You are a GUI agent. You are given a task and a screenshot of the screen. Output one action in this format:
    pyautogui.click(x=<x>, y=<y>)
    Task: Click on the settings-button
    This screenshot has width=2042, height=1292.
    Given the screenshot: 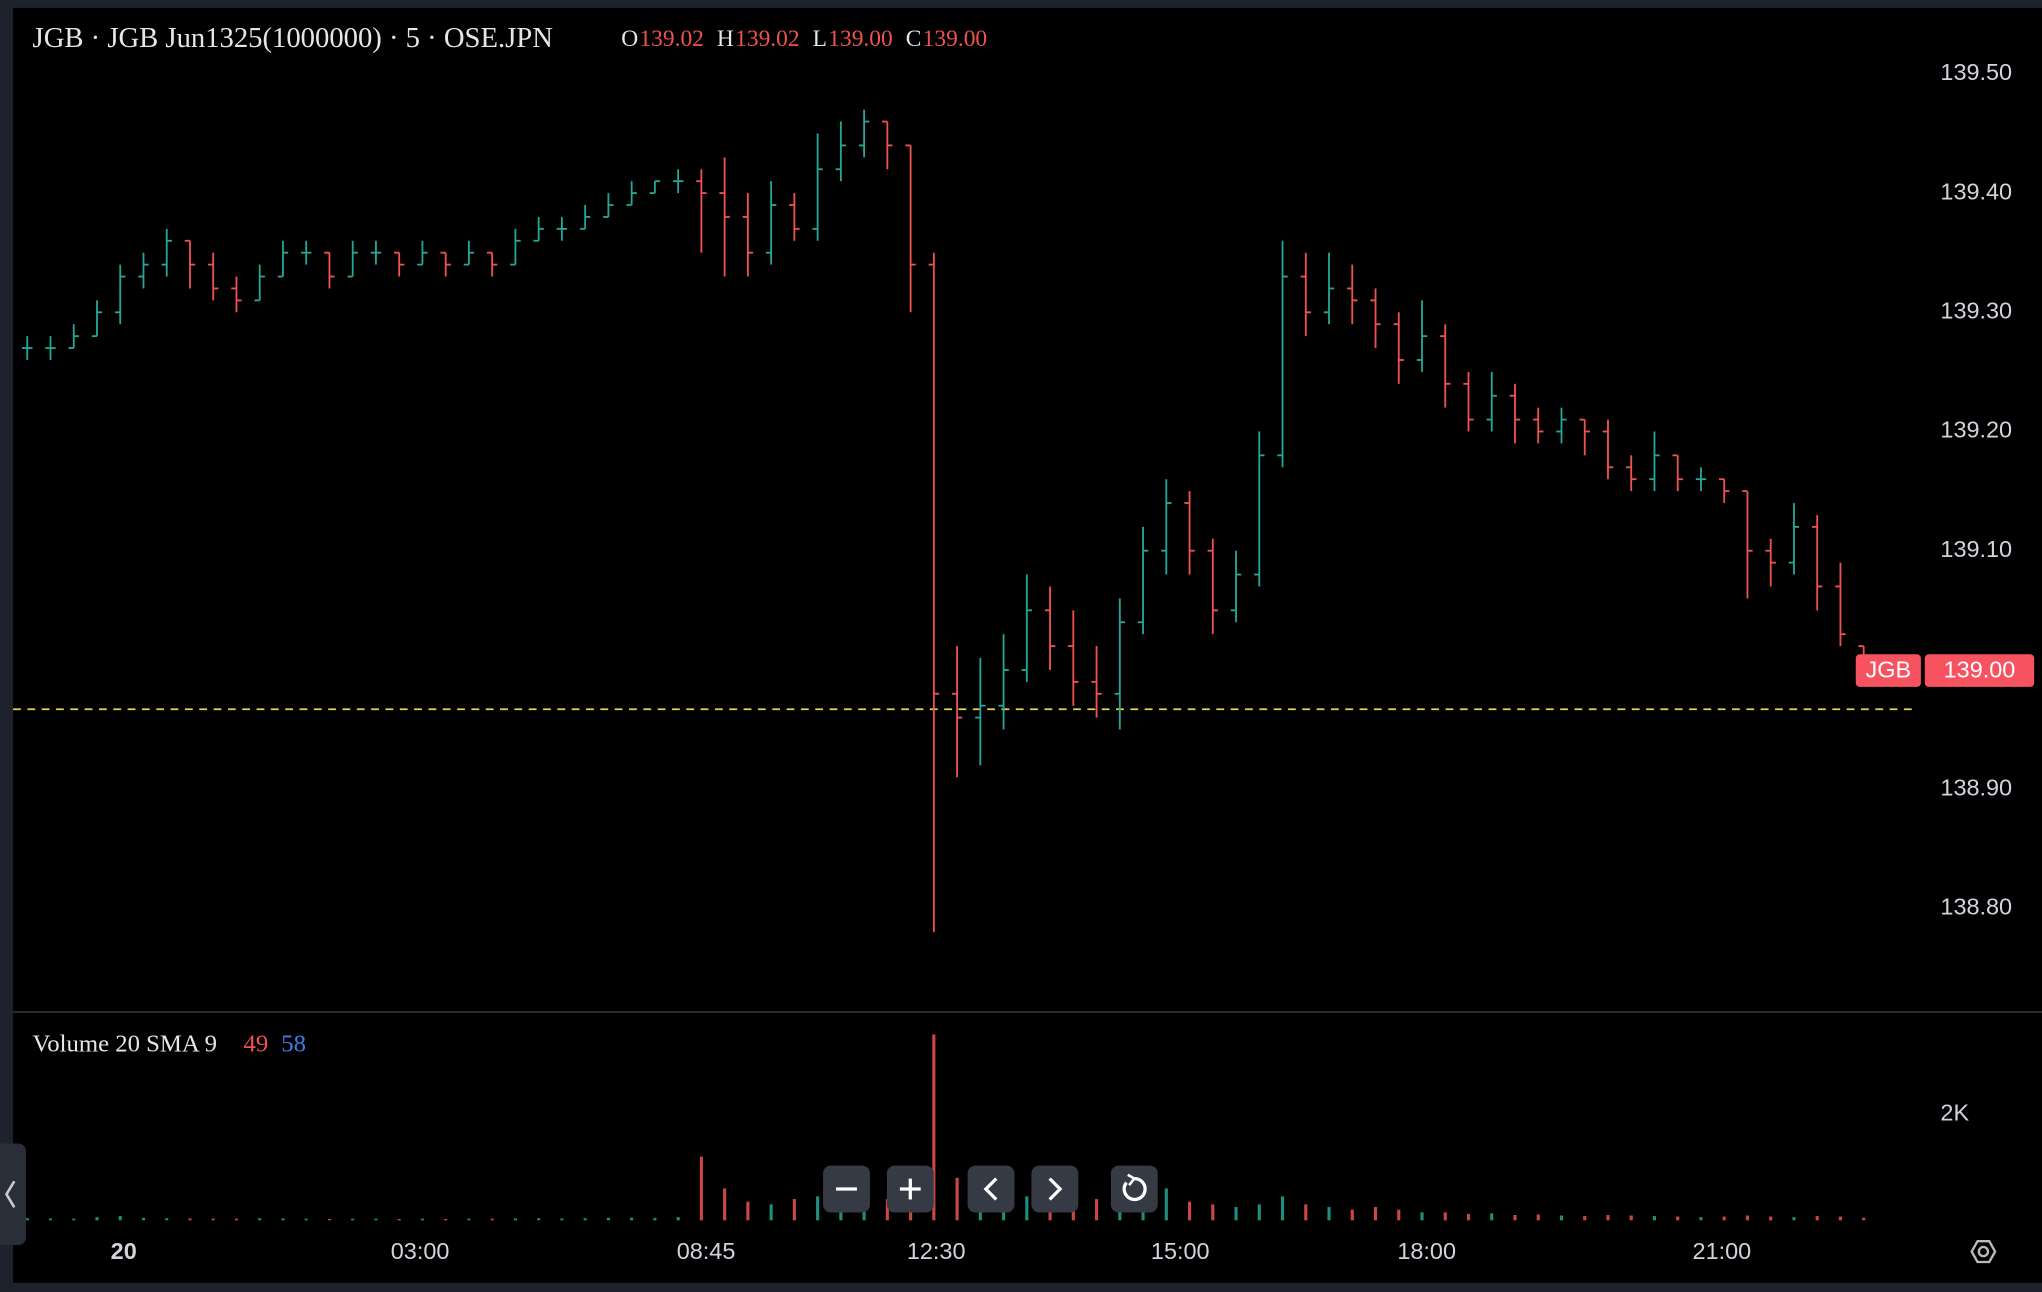 What is the action you would take?
    pyautogui.click(x=1983, y=1251)
    